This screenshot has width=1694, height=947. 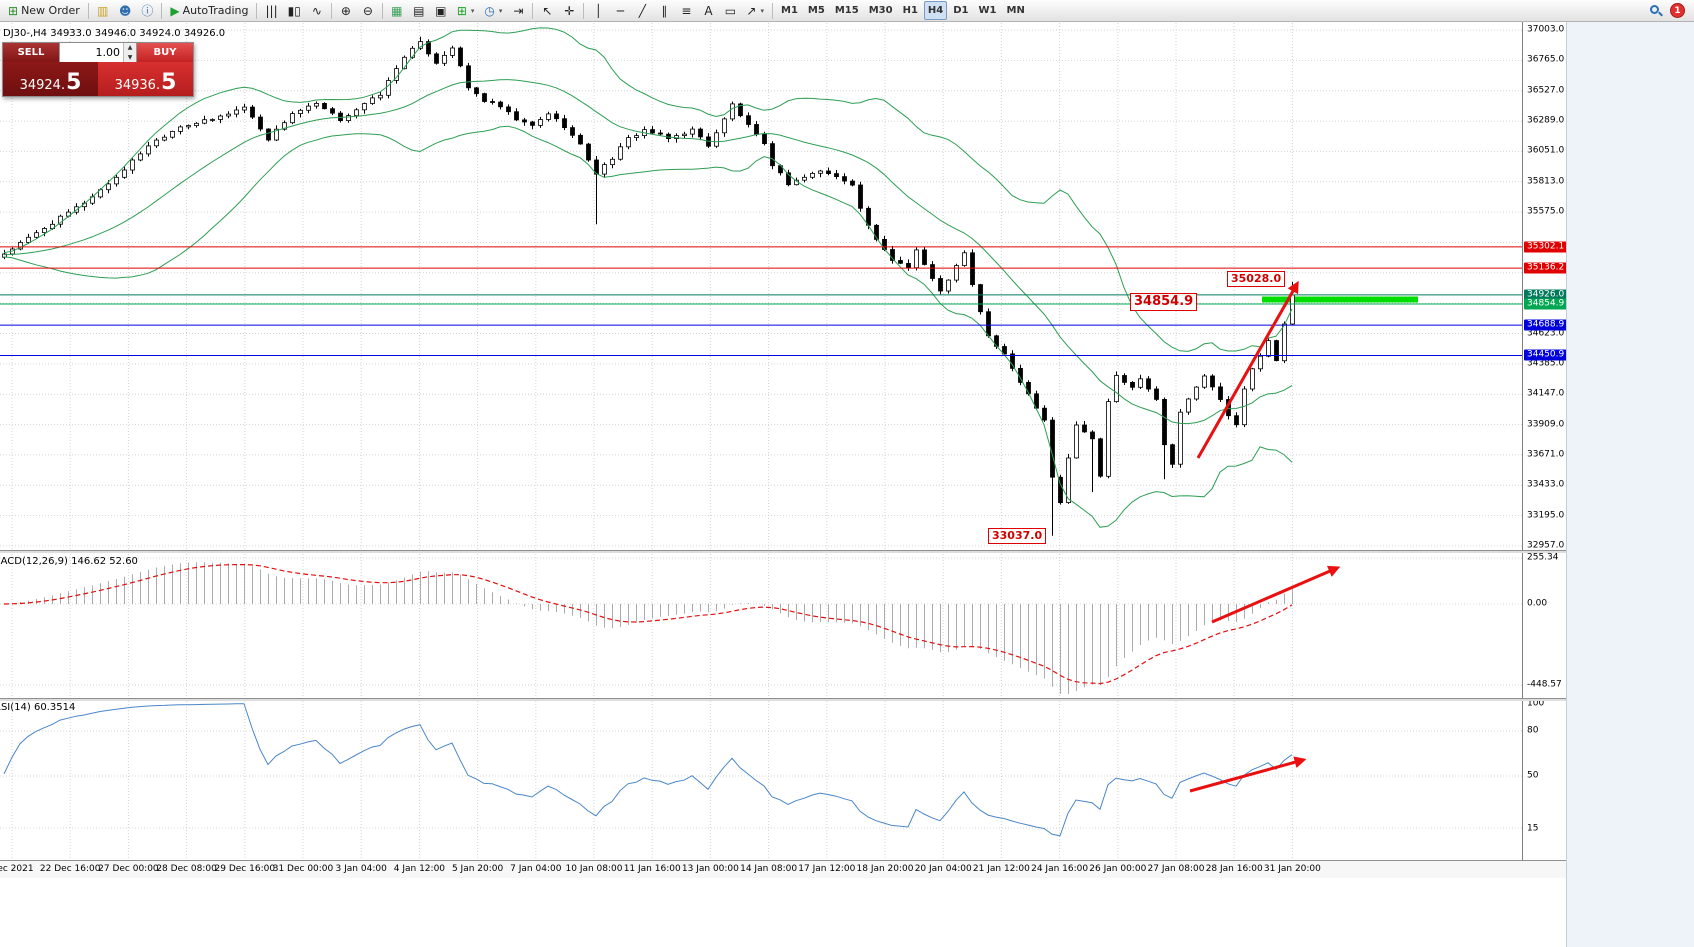 What do you see at coordinates (125, 10) in the screenshot?
I see `market-watch-button: ☻` at bounding box center [125, 10].